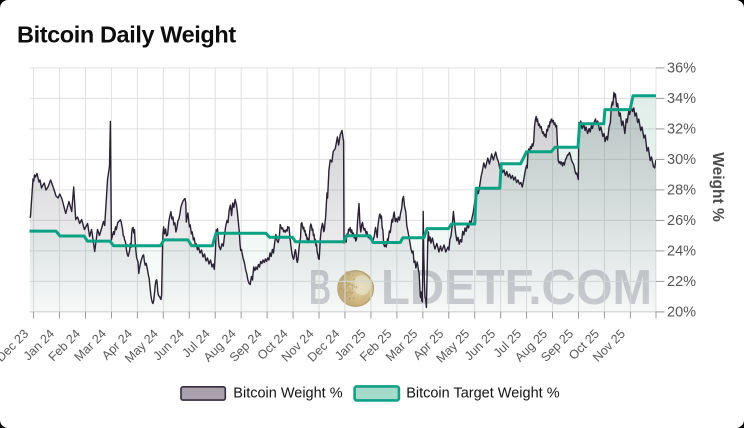 The width and height of the screenshot is (744, 428). What do you see at coordinates (681, 282) in the screenshot?
I see `svg-text: 22%` at bounding box center [681, 282].